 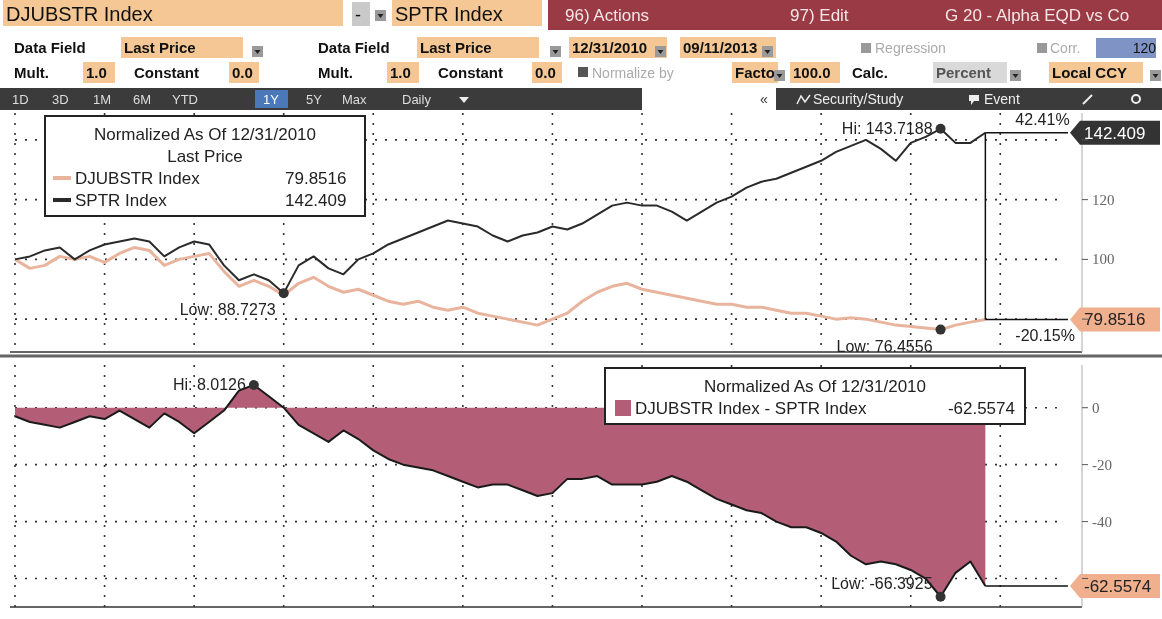 I want to click on y-tick-label: -40, so click(x=1102, y=521).